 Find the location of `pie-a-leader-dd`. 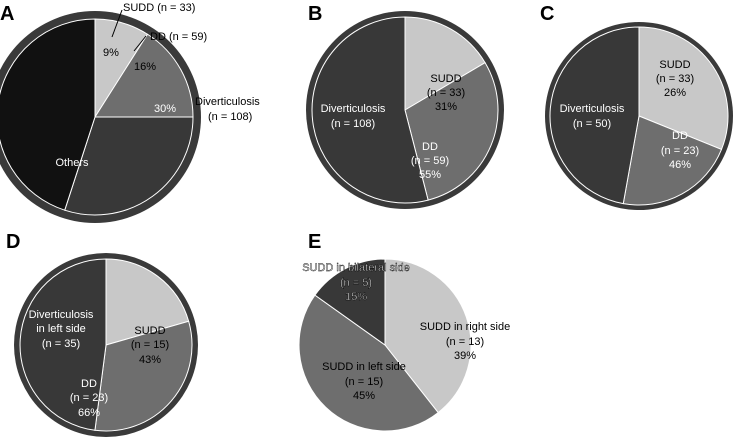

pie-a-leader-dd is located at coordinates (140, 43).